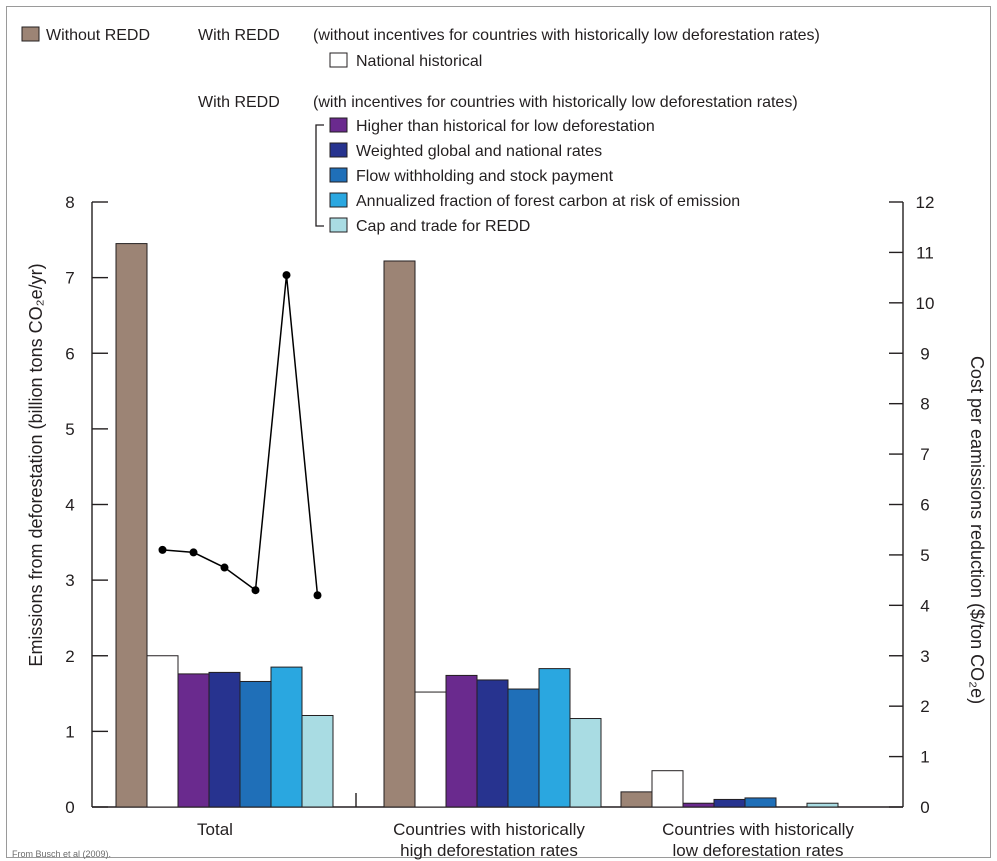 This screenshot has width=997, height=861. Describe the element at coordinates (98, 35) in the screenshot. I see `legend-label-without-redd: Without REDD` at that location.